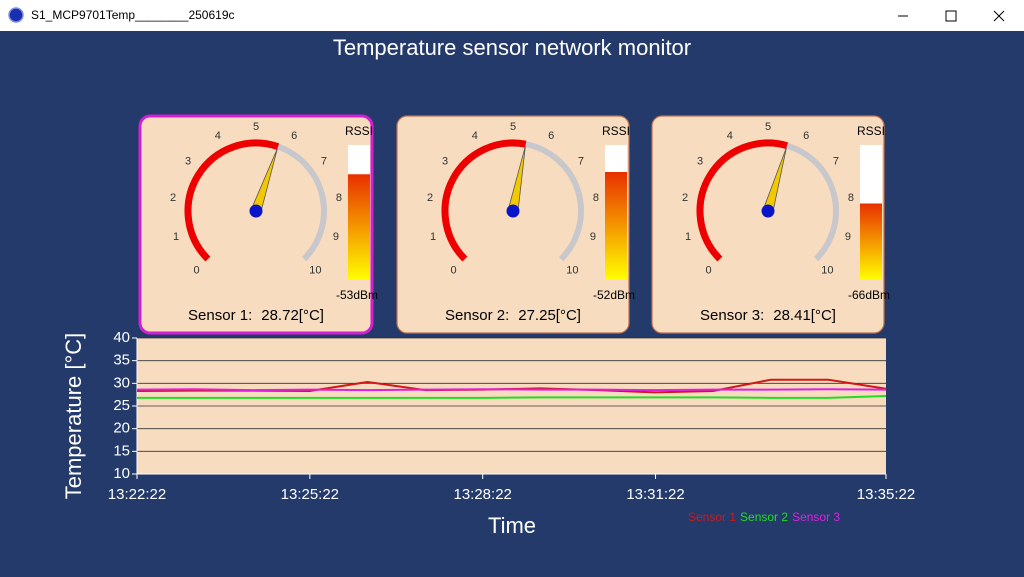  What do you see at coordinates (137, 494) in the screenshot?
I see `x-tick-label: 13:22:22` at bounding box center [137, 494].